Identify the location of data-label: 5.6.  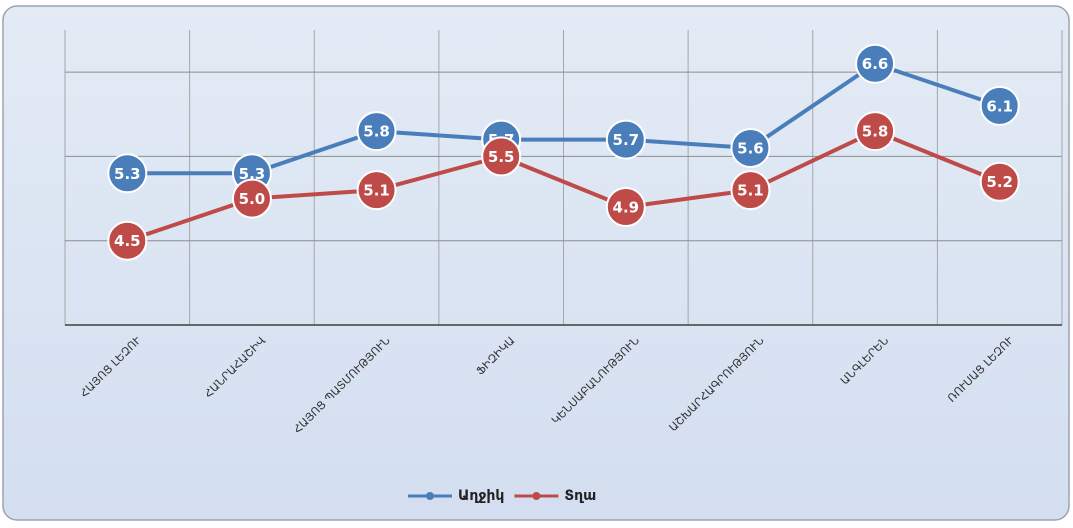
(750, 149).